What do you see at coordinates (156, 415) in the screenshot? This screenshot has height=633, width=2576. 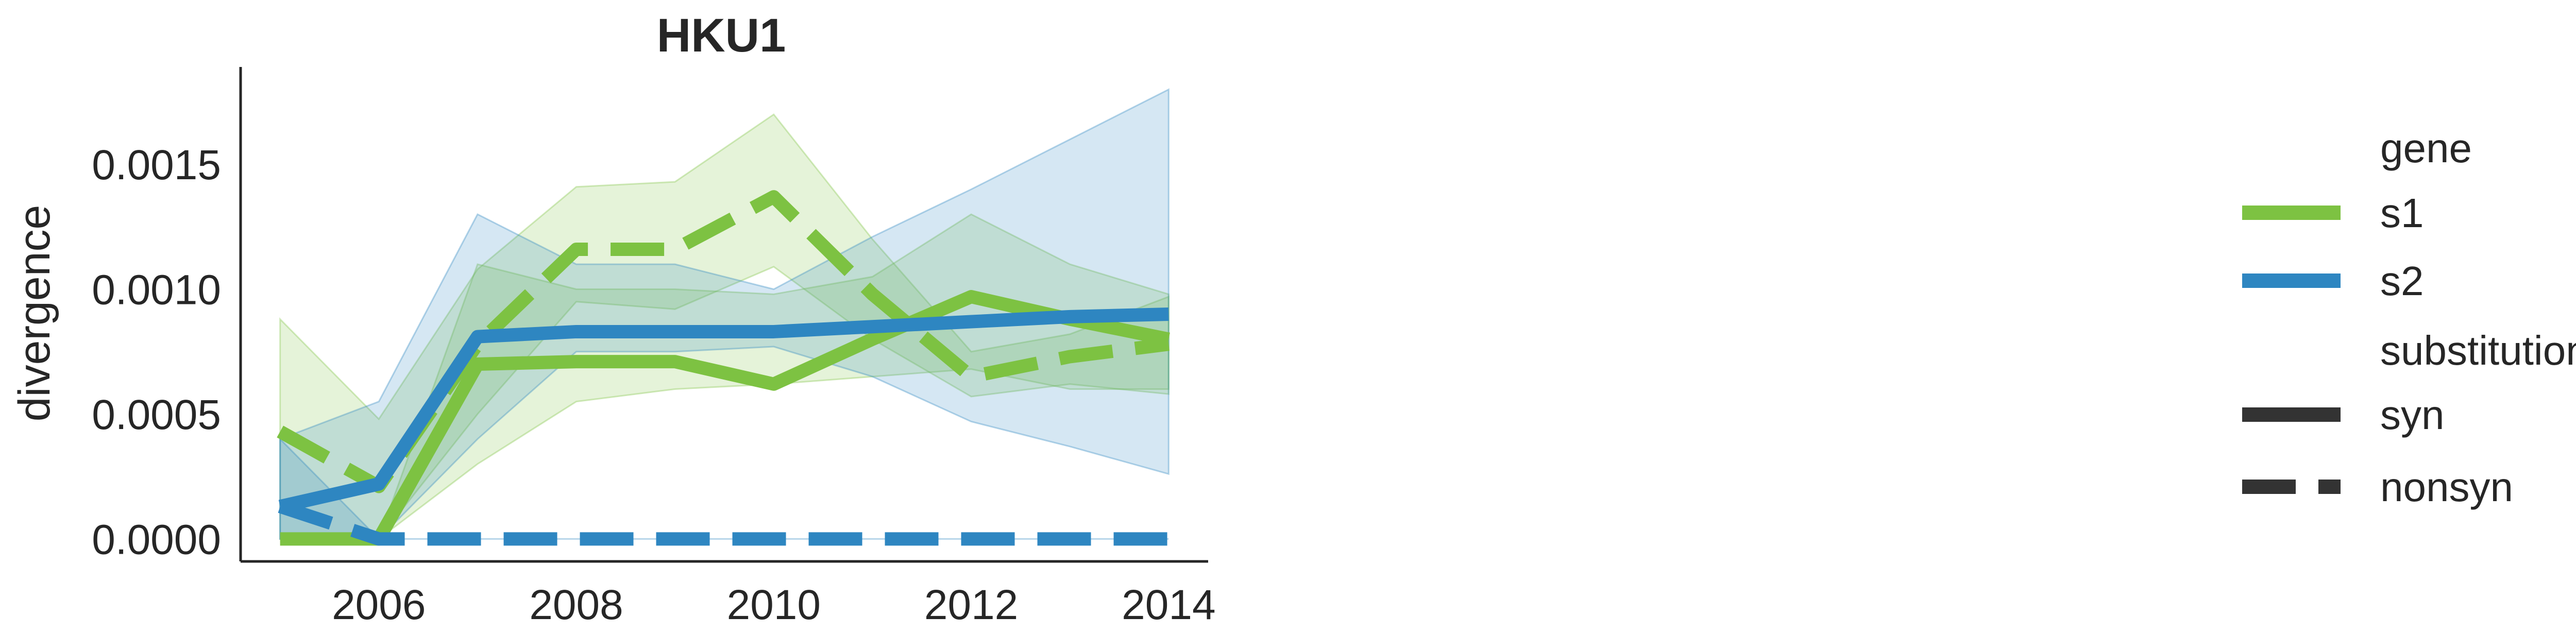 I see `y-tick-label: 0.0005` at bounding box center [156, 415].